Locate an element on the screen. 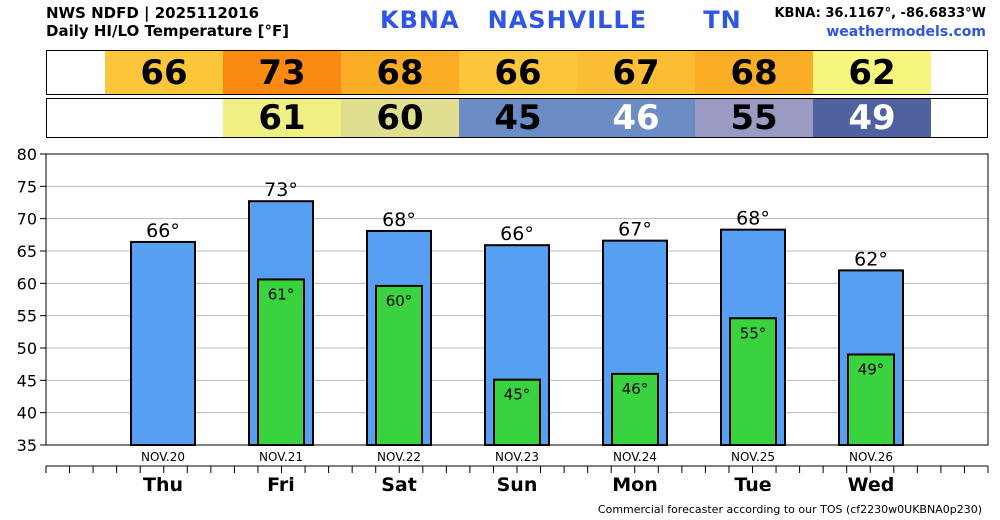 This screenshot has width=1000, height=520. y-tick-label: 40 is located at coordinates (27, 413).